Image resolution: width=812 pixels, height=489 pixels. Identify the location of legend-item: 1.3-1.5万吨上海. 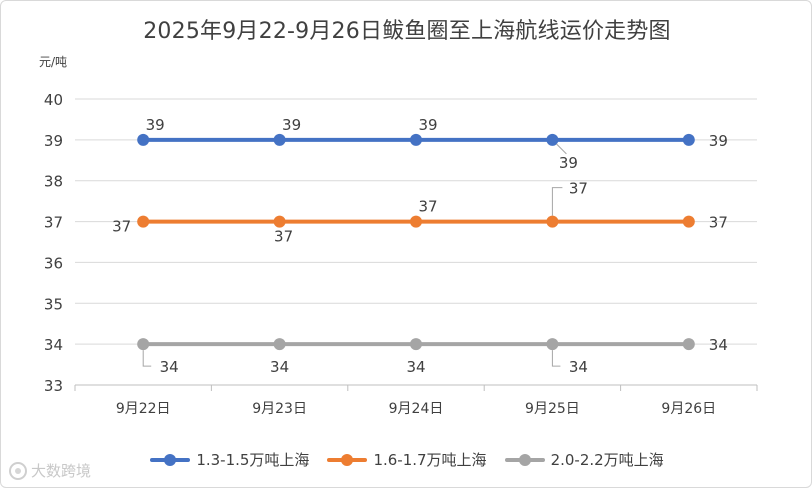
(229, 459).